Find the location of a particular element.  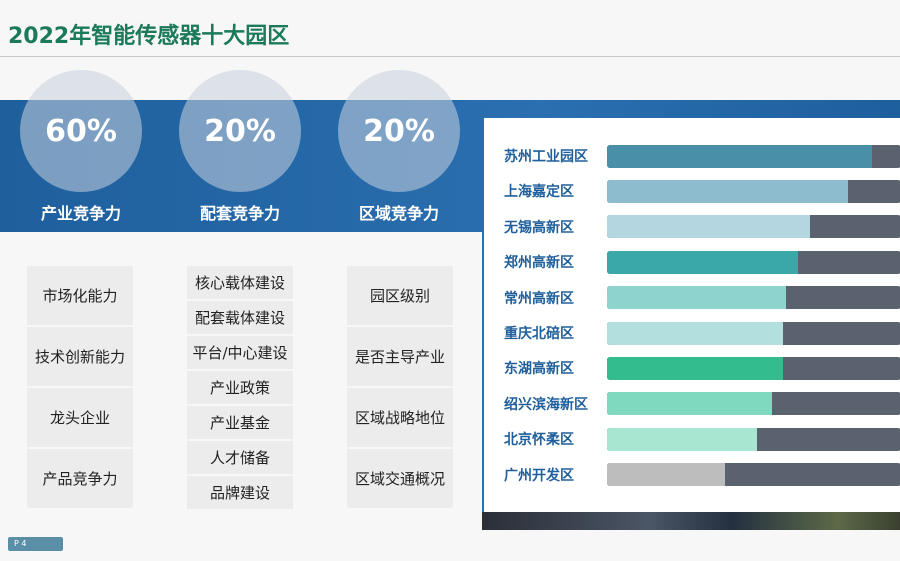

bar-label: 常州高新区 is located at coordinates (539, 298).